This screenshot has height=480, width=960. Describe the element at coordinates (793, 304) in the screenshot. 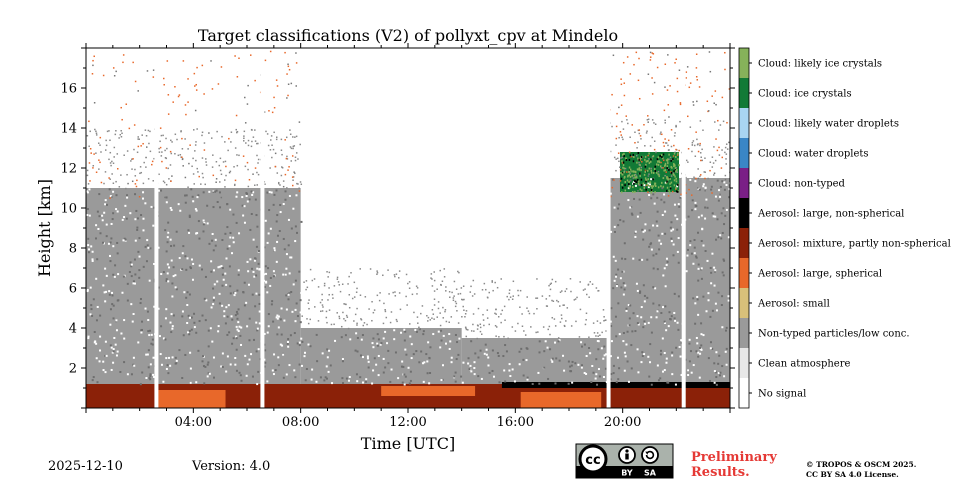

I see `colorbar-label: Aerosol: small` at that location.